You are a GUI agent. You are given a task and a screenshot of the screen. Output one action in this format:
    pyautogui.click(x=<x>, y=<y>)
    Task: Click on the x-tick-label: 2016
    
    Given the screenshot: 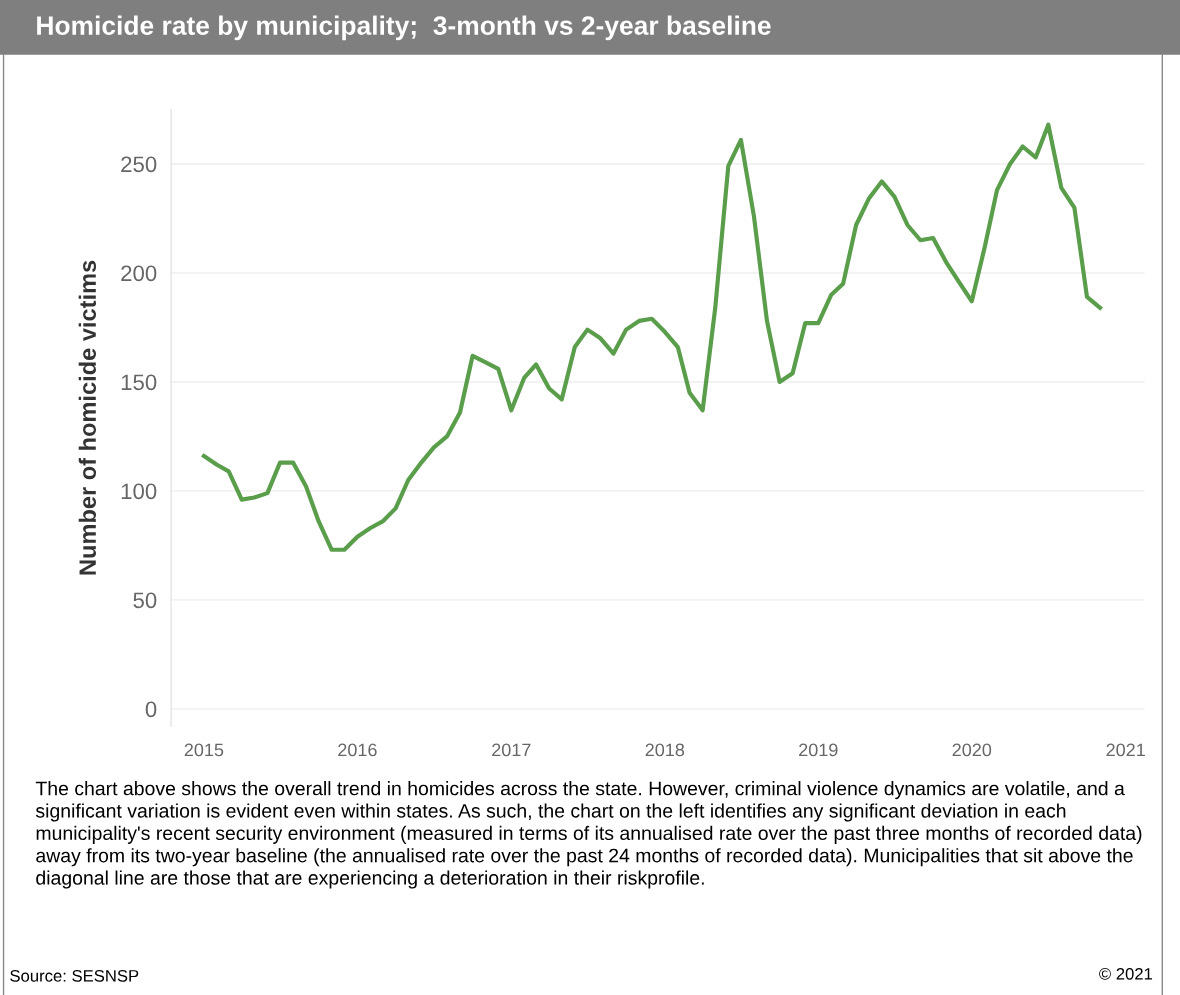 What is the action you would take?
    pyautogui.click(x=357, y=750)
    